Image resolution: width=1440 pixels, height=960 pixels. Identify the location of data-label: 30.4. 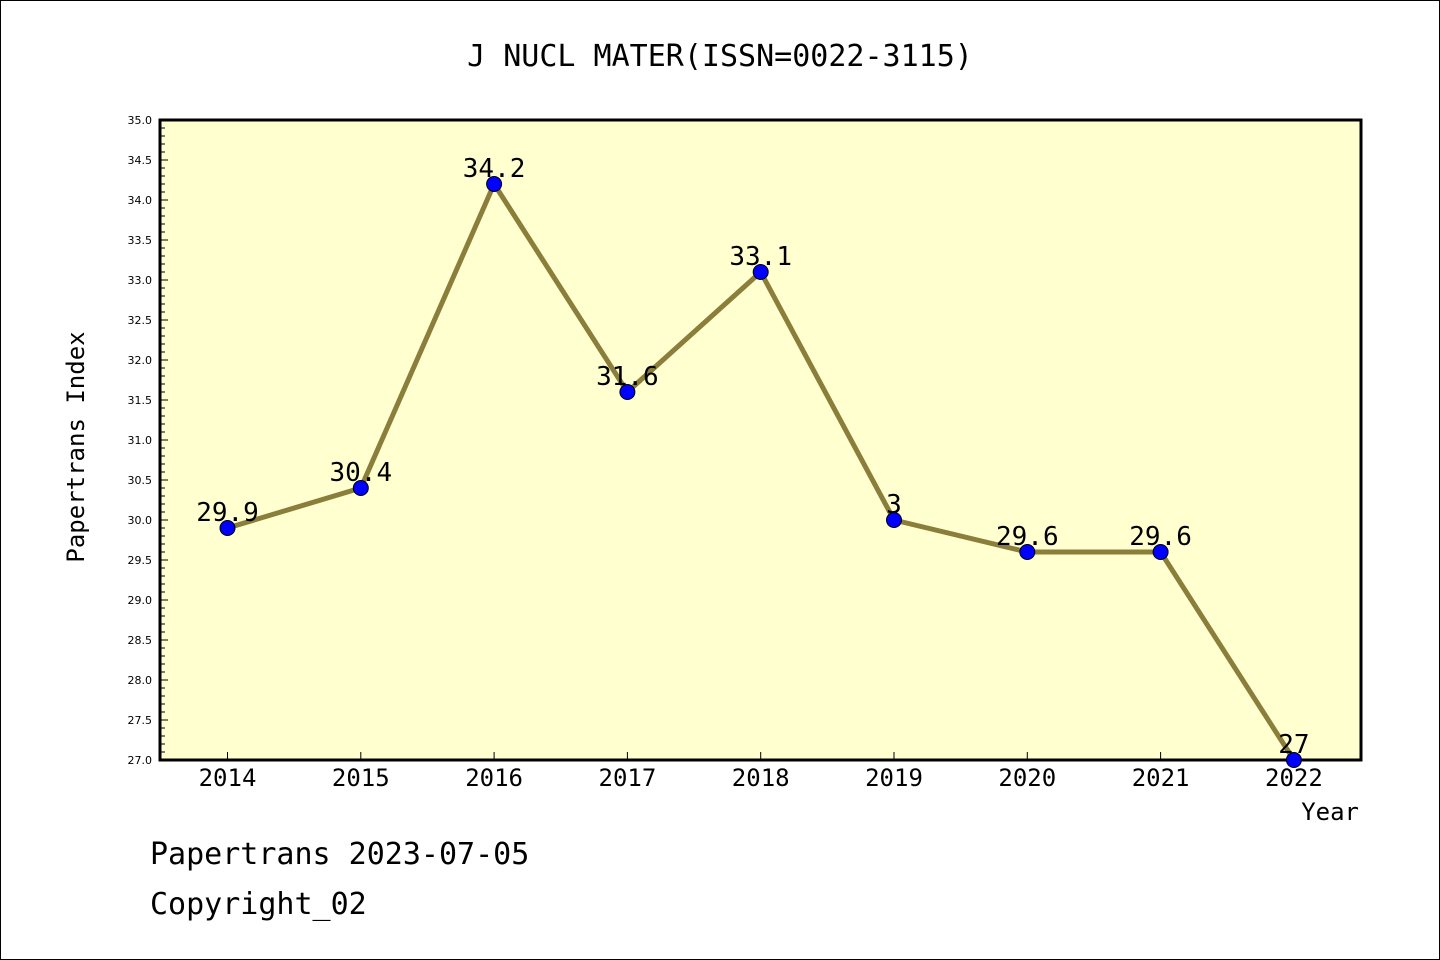
(360, 473).